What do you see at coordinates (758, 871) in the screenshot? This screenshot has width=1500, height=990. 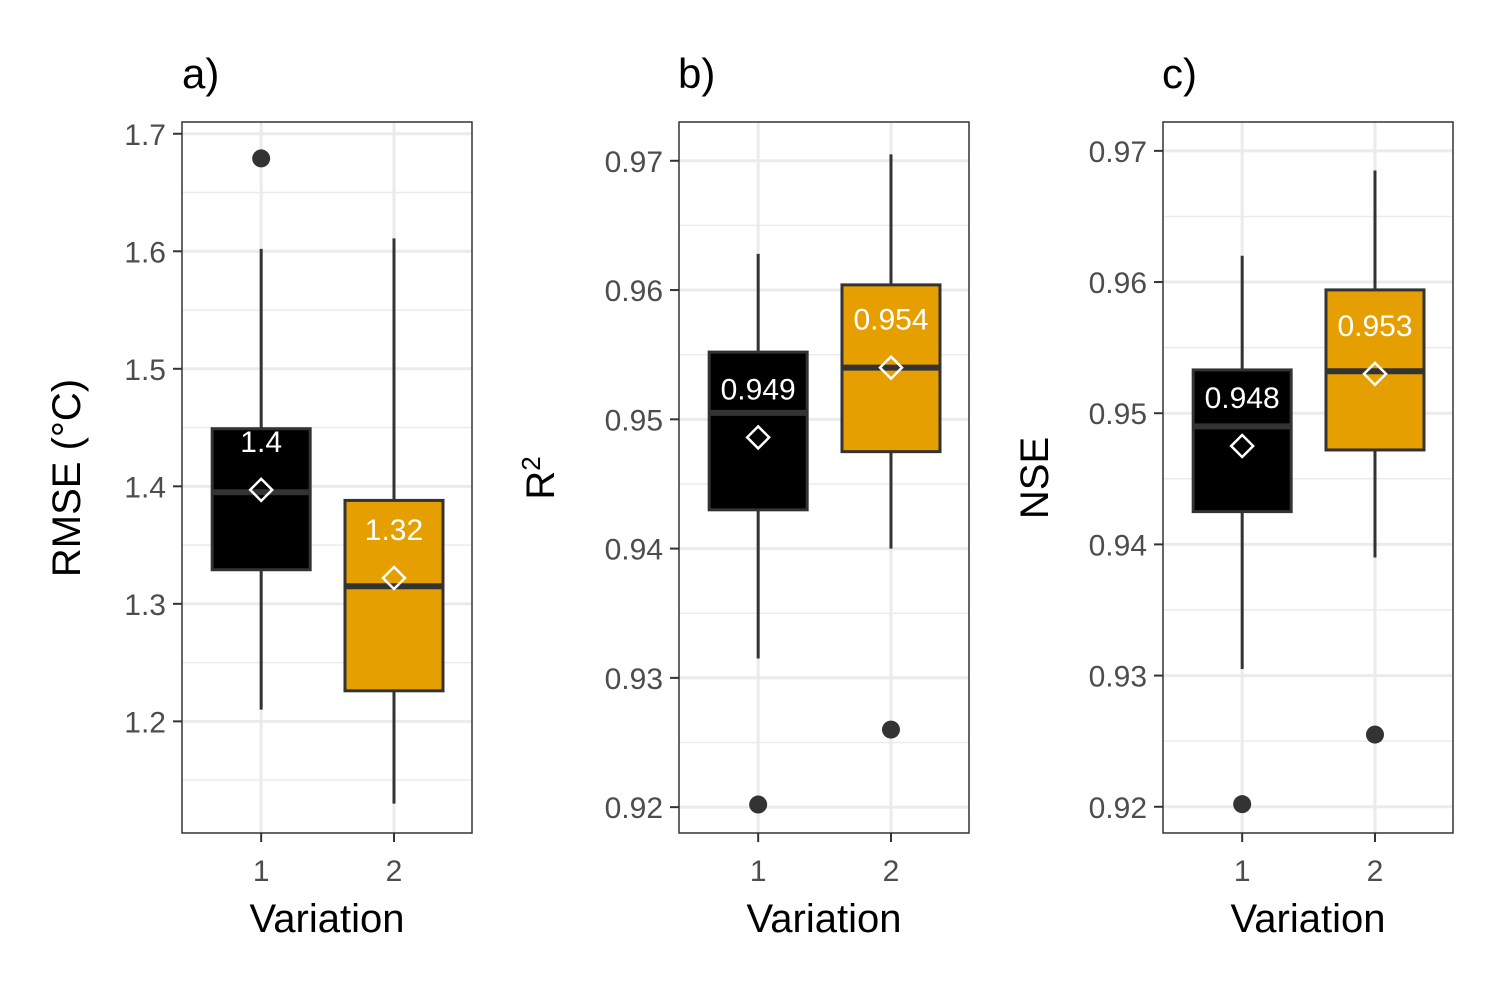 I see `panel-b-xtick-label: 1` at bounding box center [758, 871].